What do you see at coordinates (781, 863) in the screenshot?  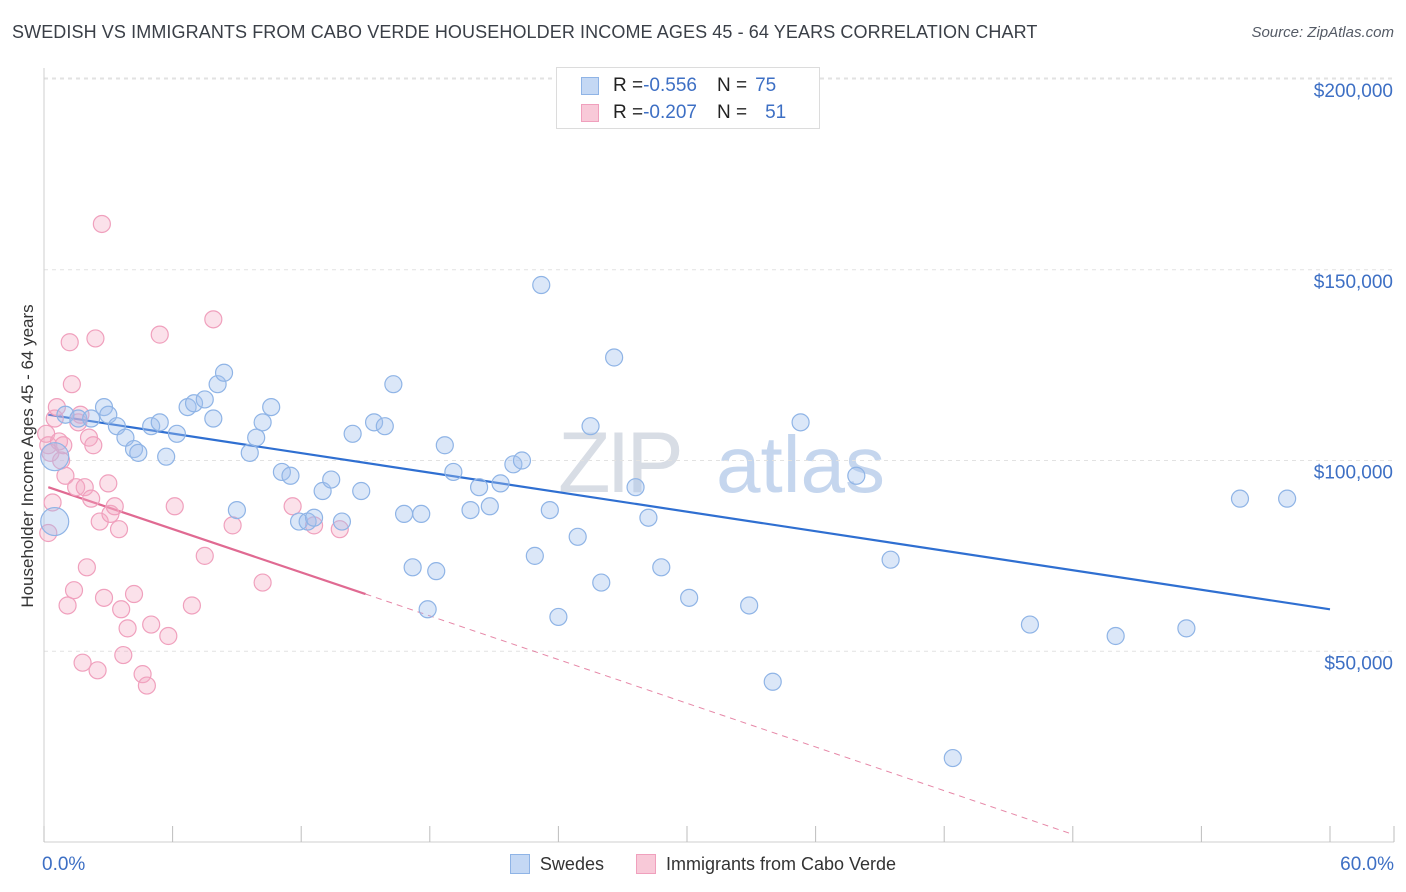 I see `legend-label-cabo: Immigrants from Cabo Verde` at bounding box center [781, 863].